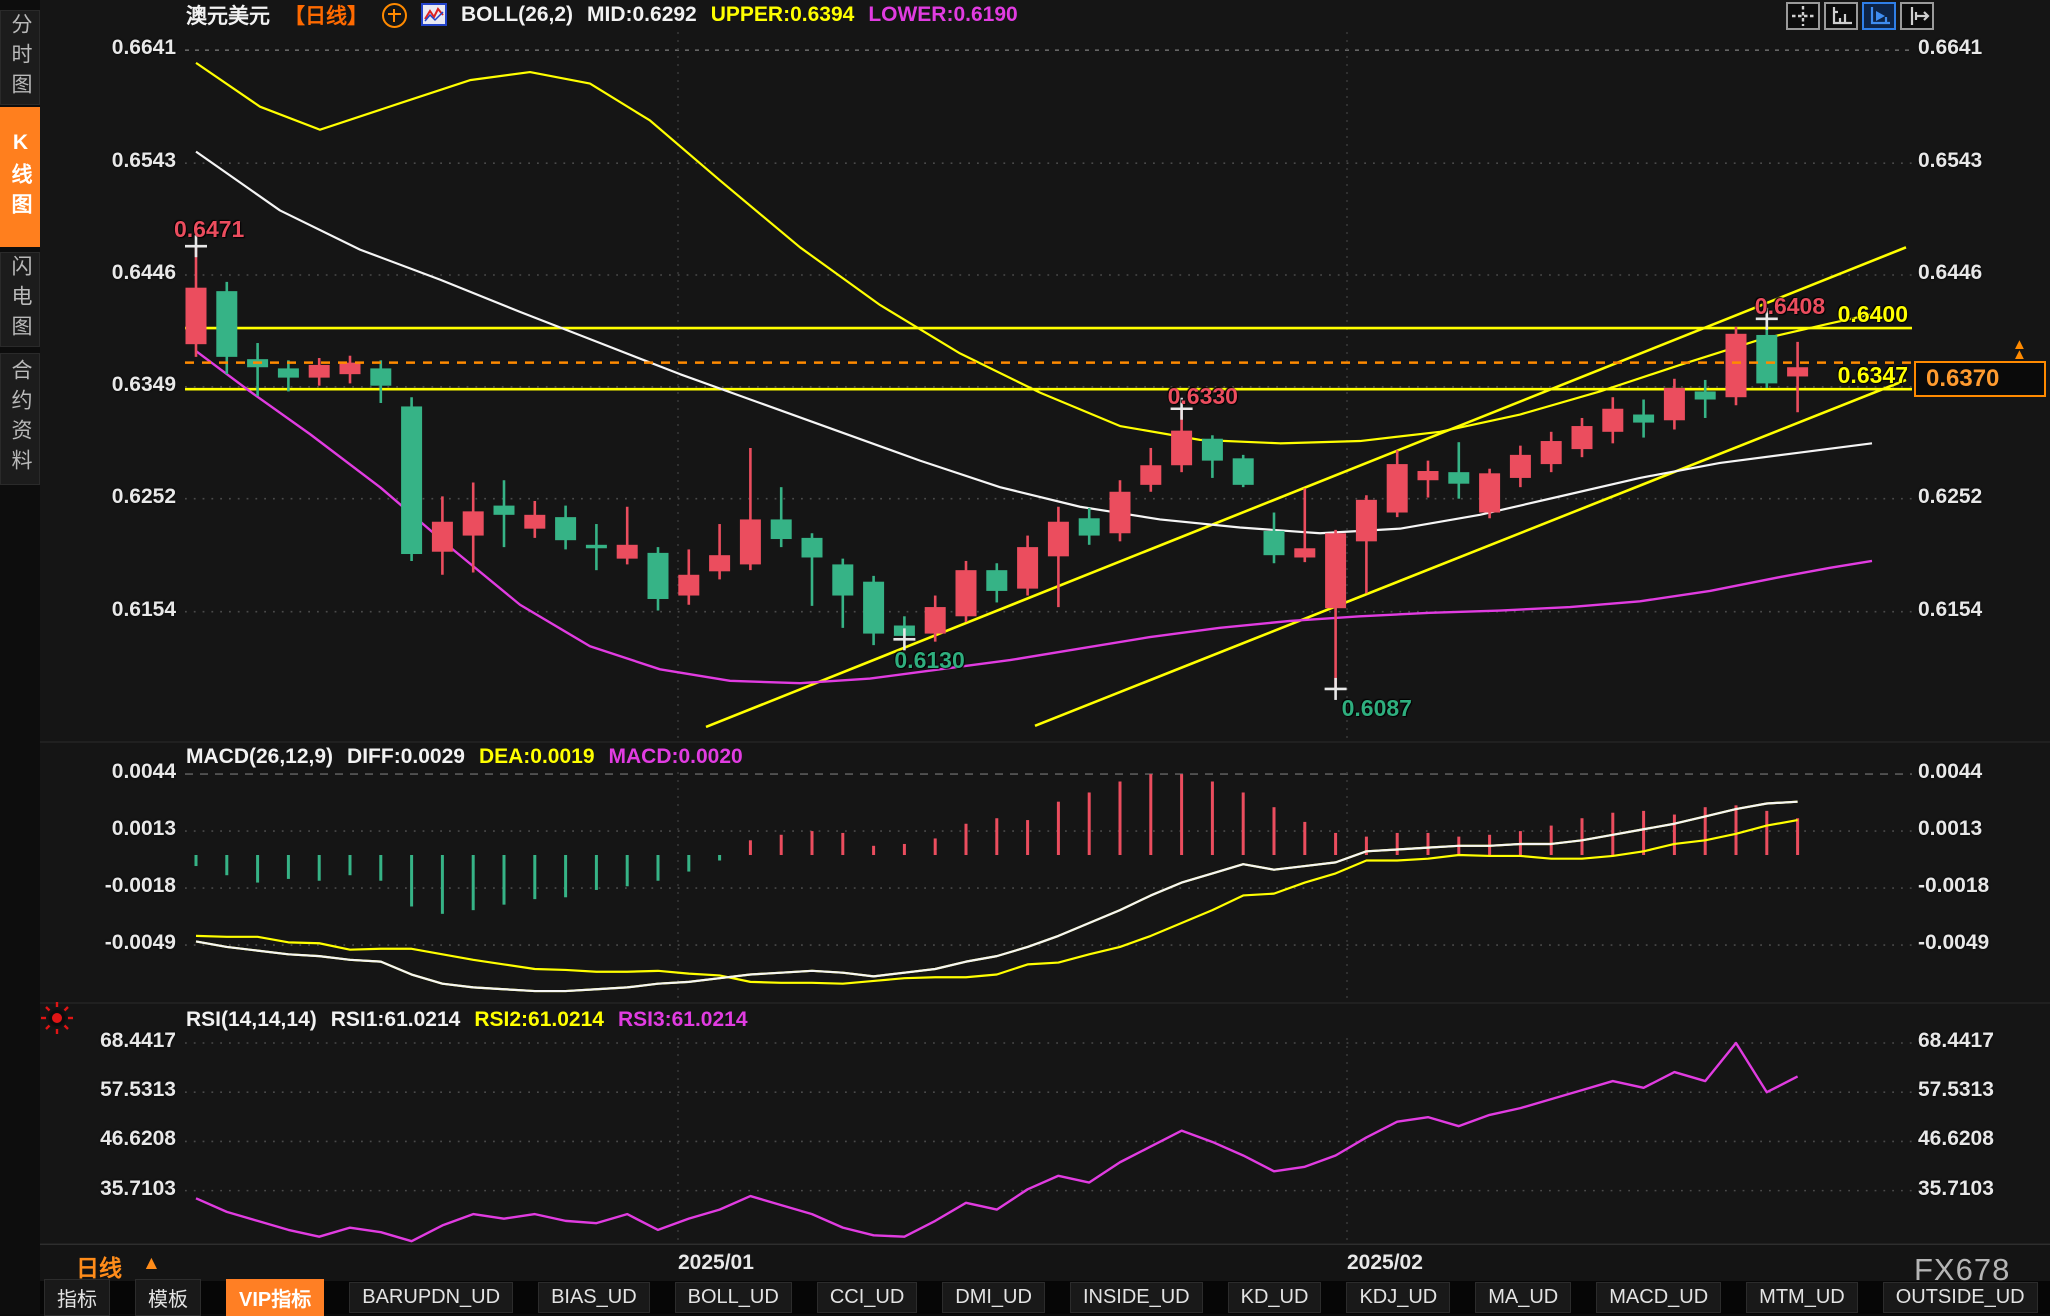 The image size is (2050, 1316). What do you see at coordinates (1917, 16) in the screenshot?
I see `axis-shift-icon` at bounding box center [1917, 16].